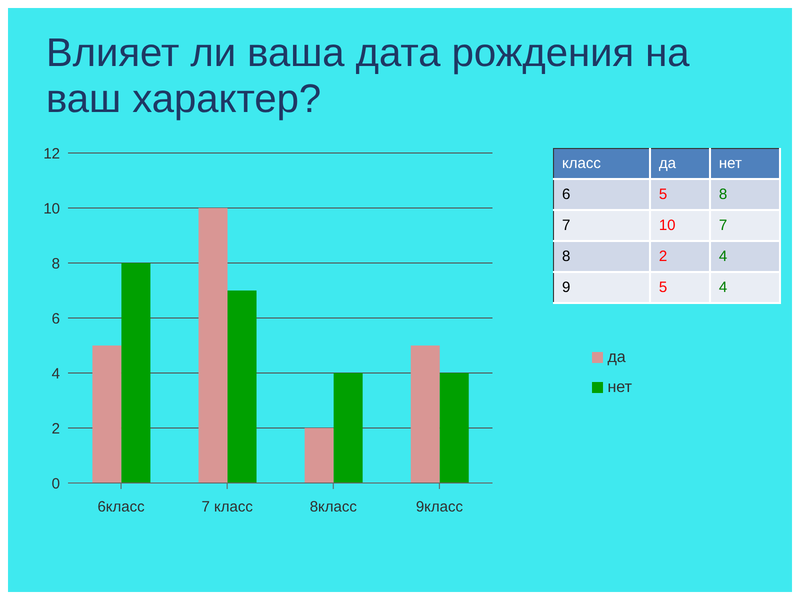 This screenshot has width=800, height=600. Describe the element at coordinates (228, 507) in the screenshot. I see `x-tick-label: 7 класс` at that location.